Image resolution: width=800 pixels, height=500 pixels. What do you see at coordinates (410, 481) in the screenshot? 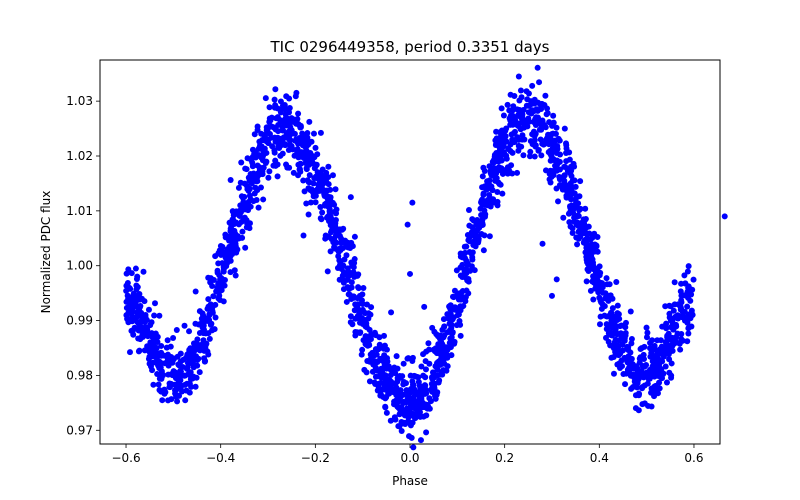
I see `x-axis-label: Phase` at bounding box center [410, 481].